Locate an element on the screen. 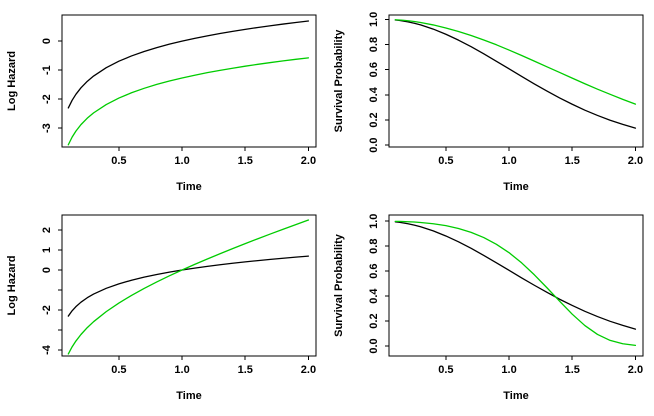 Image resolution: width=654 pixels, height=416 pixels. y-tick-label: -1 is located at coordinates (47, 70).